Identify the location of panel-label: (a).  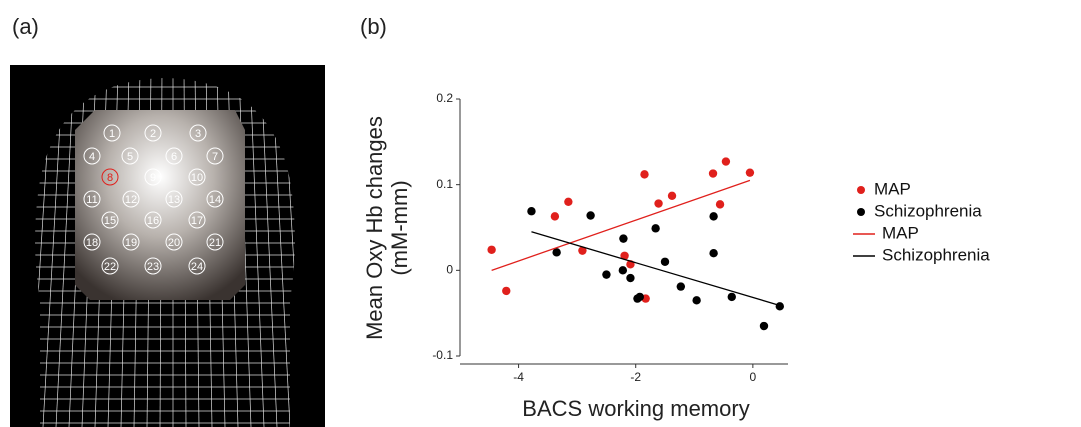
(25, 26).